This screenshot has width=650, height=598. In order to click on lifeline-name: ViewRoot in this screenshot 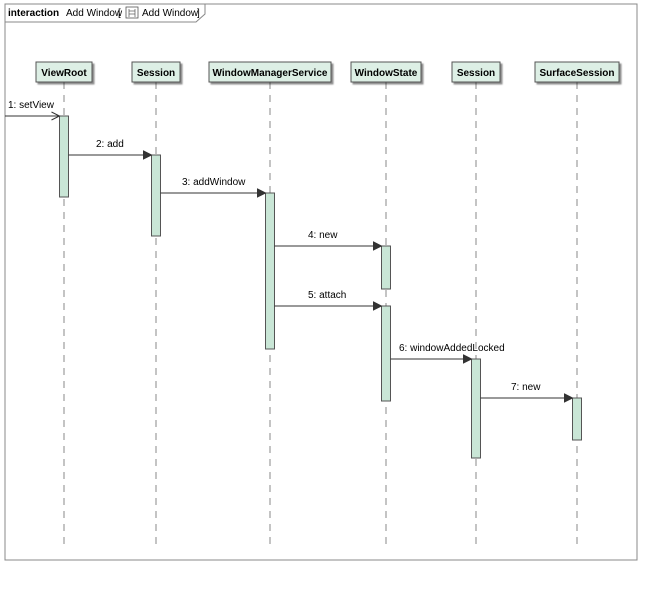, I will do `click(64, 73)`.